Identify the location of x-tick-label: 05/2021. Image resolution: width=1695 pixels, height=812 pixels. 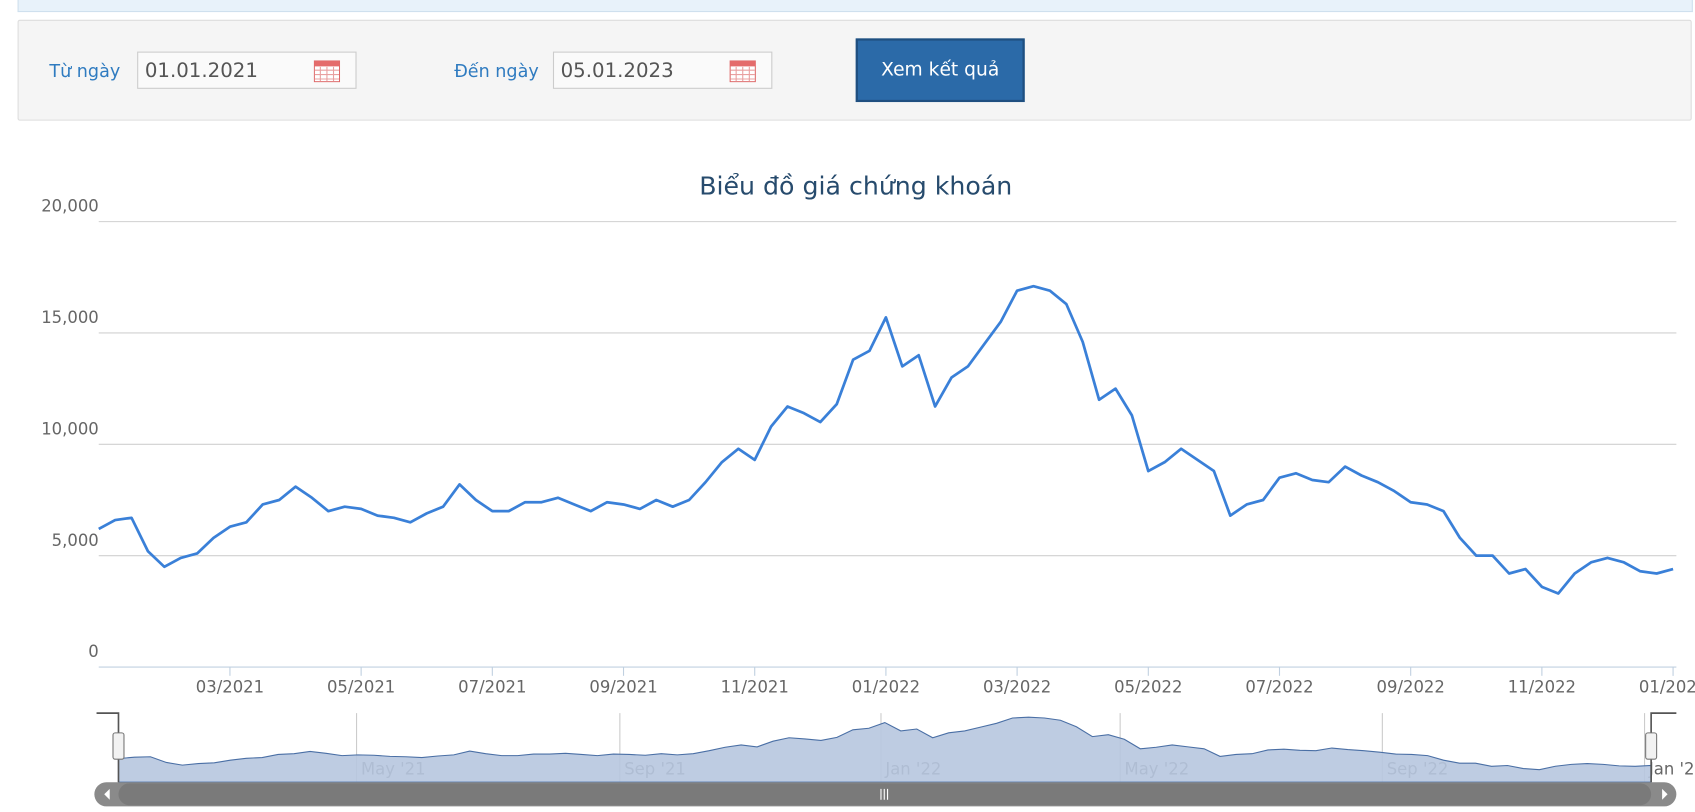
(361, 686).